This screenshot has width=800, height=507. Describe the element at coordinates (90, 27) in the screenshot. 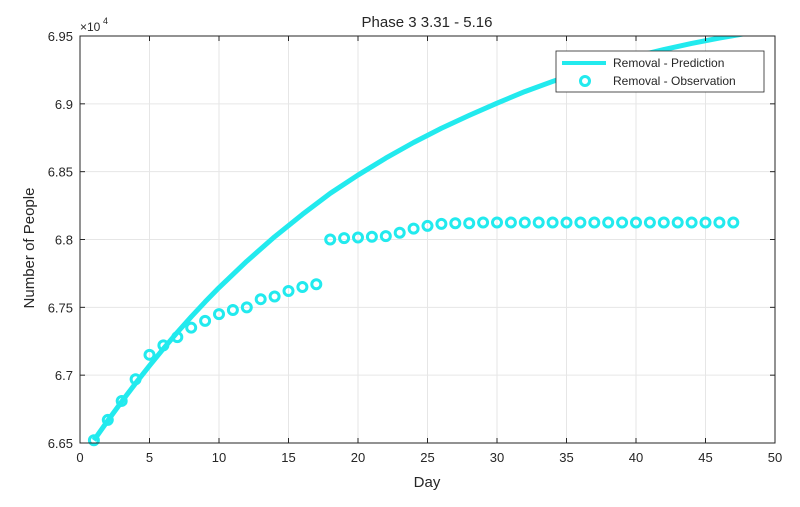

I see `exponent-base: ×10` at that location.